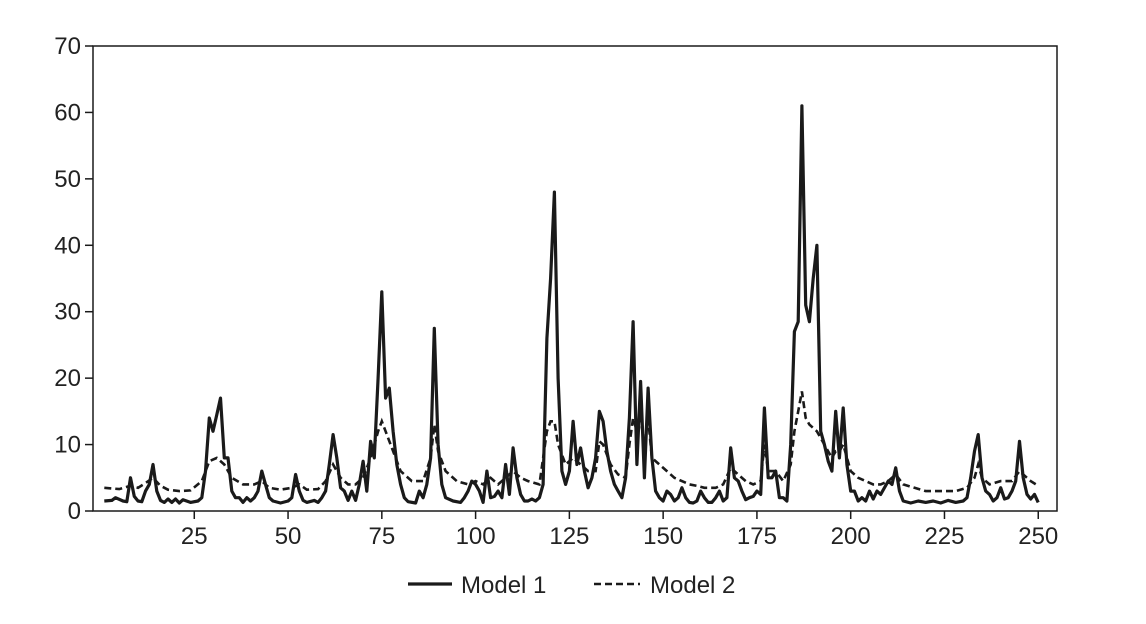 The width and height of the screenshot is (1146, 624). I want to click on x-tick-label: 50, so click(288, 536).